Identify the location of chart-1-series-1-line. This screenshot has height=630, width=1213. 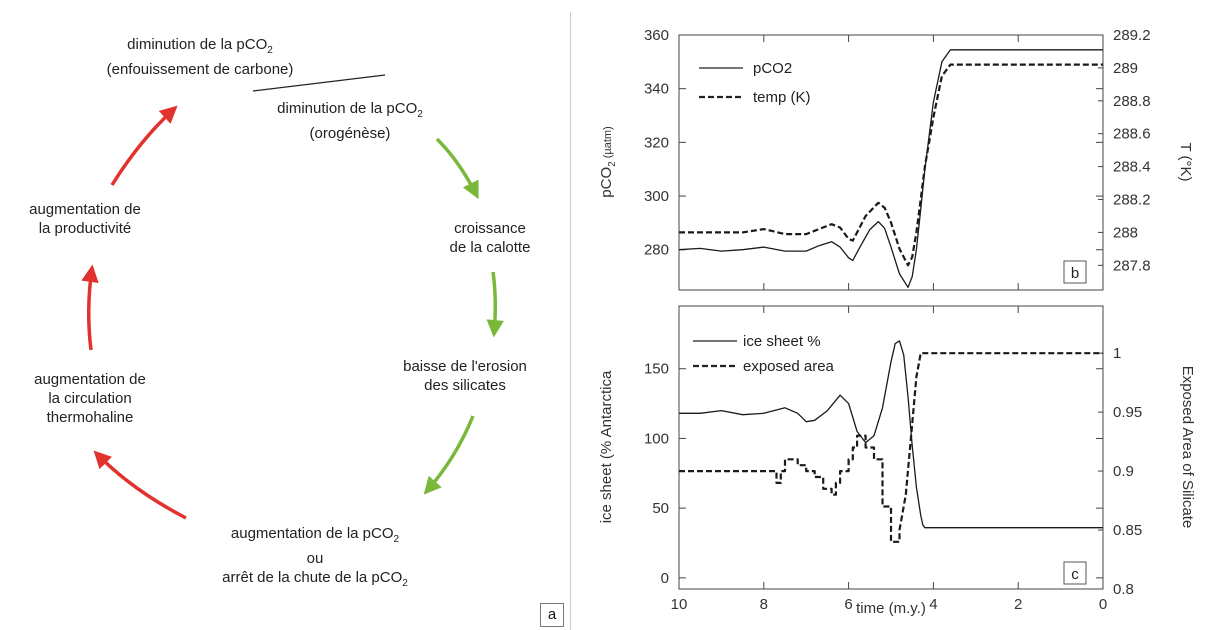
(891, 447).